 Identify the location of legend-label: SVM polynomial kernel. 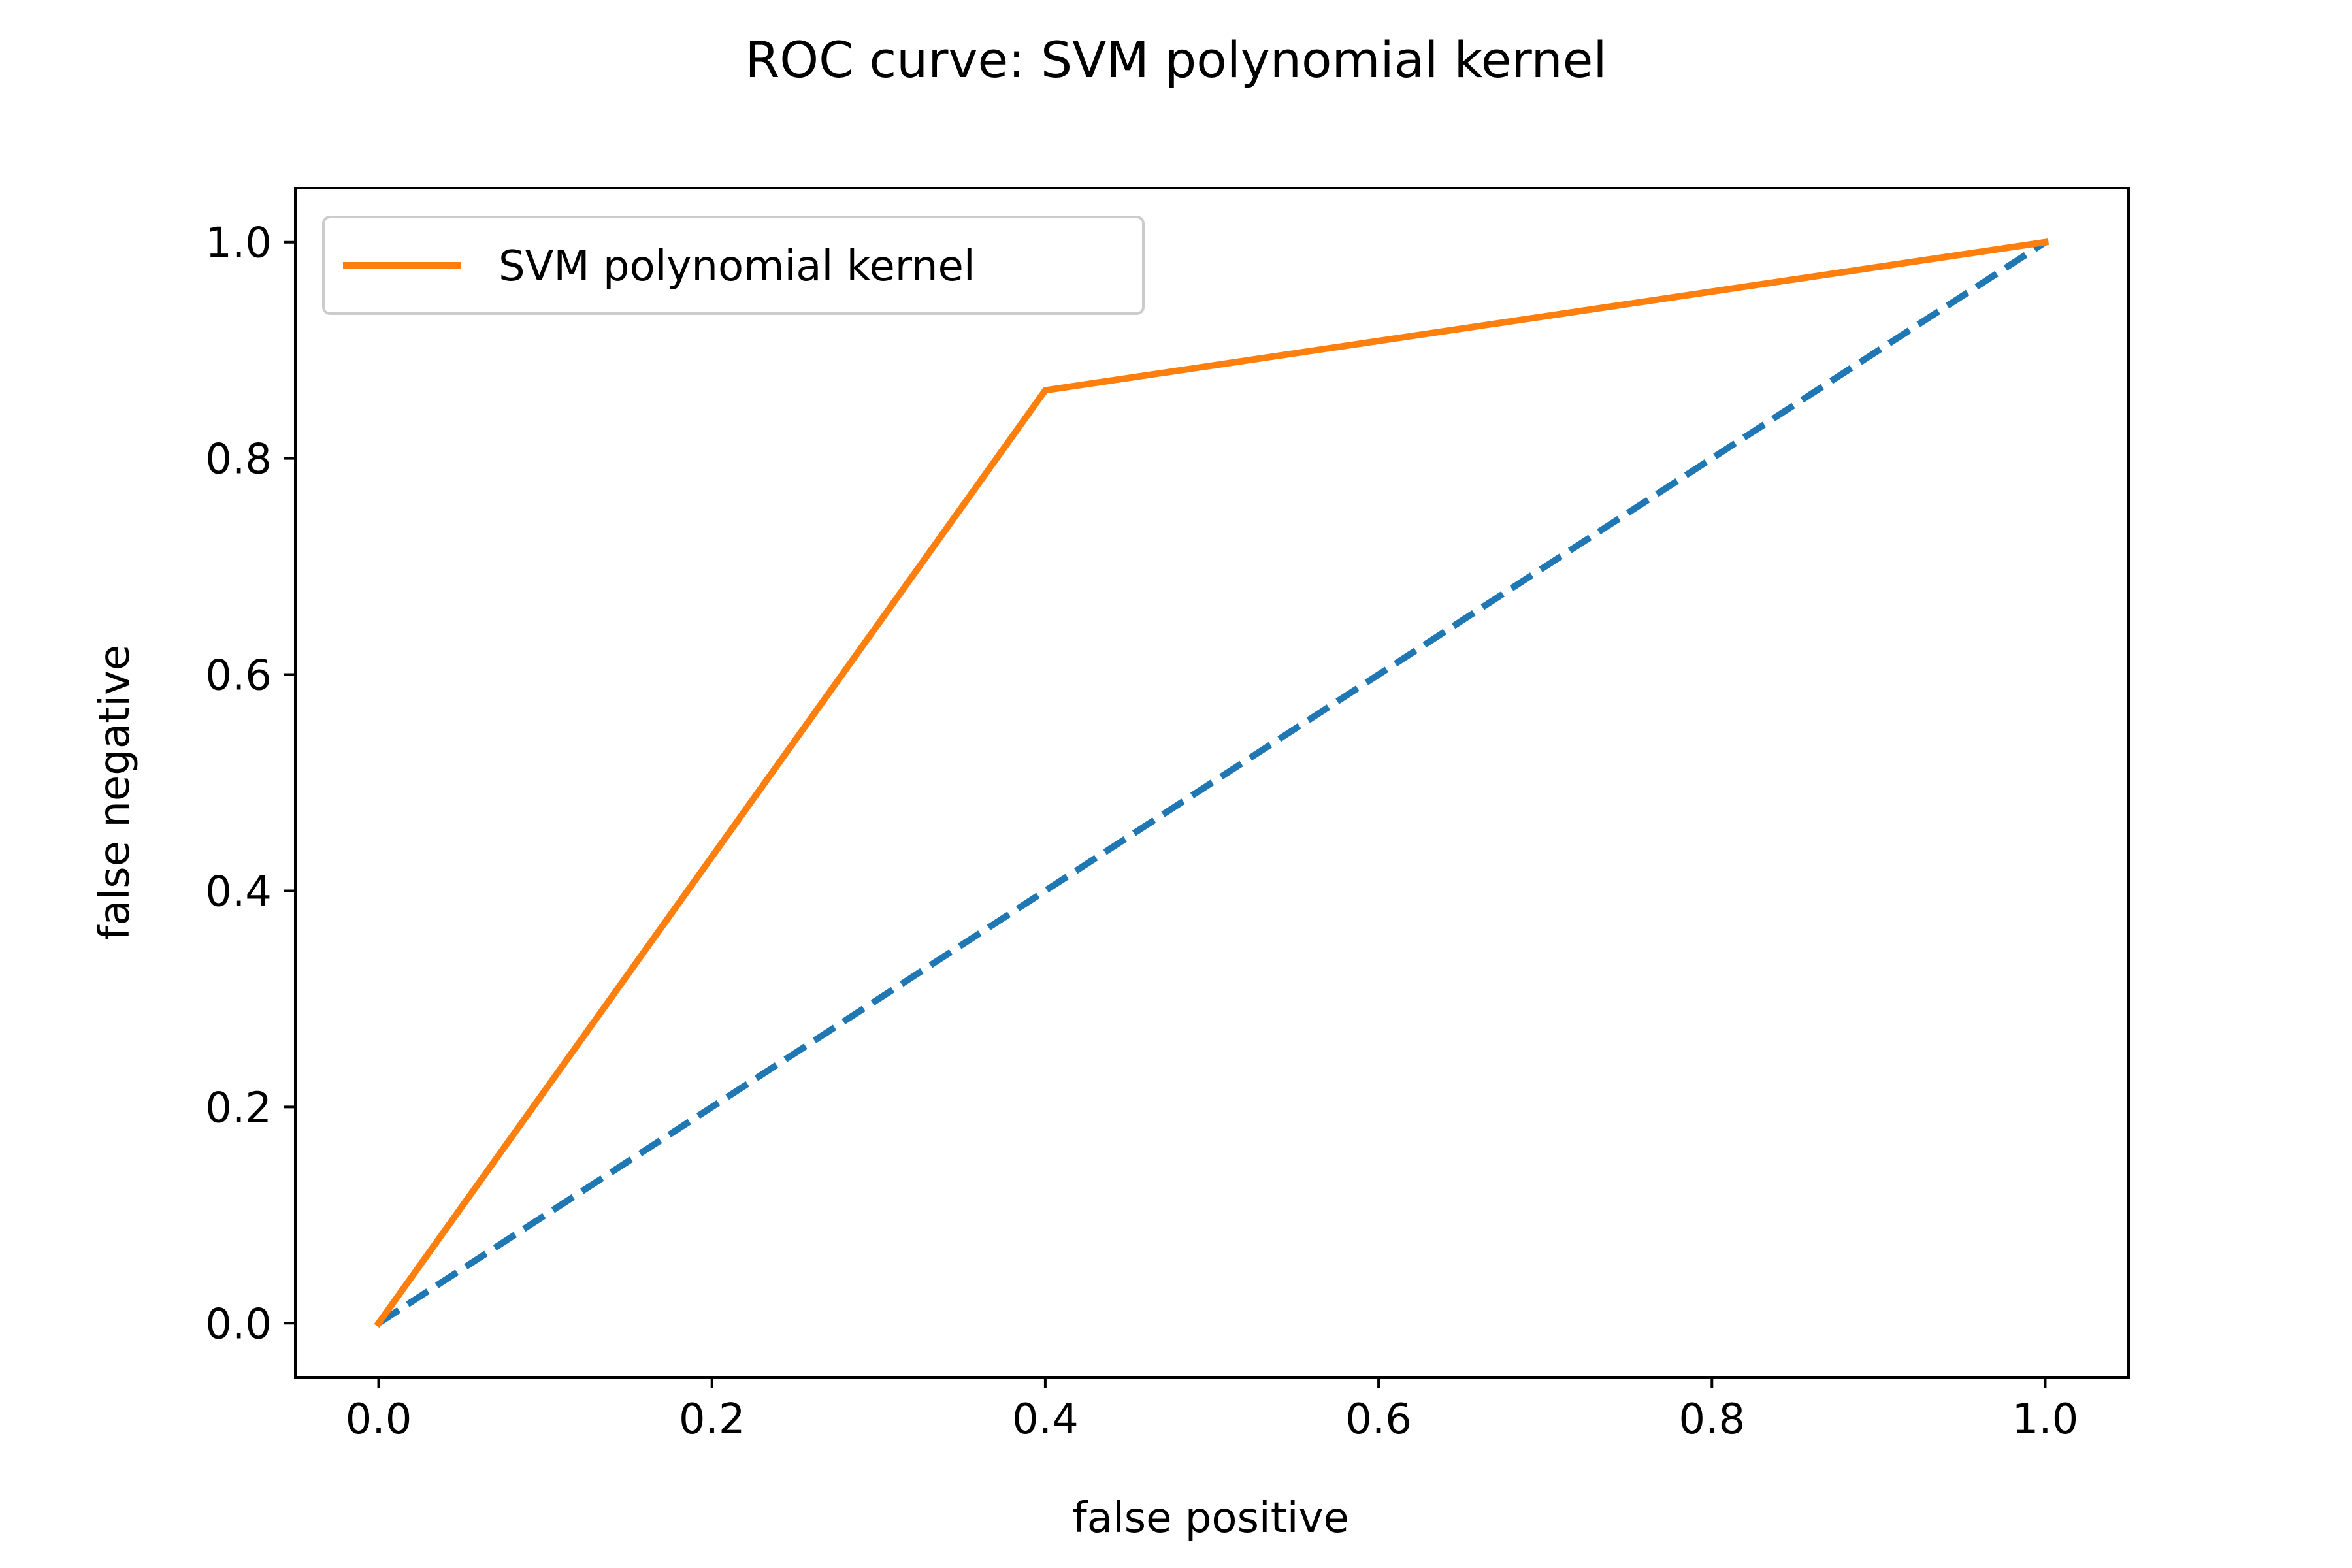
(736, 266).